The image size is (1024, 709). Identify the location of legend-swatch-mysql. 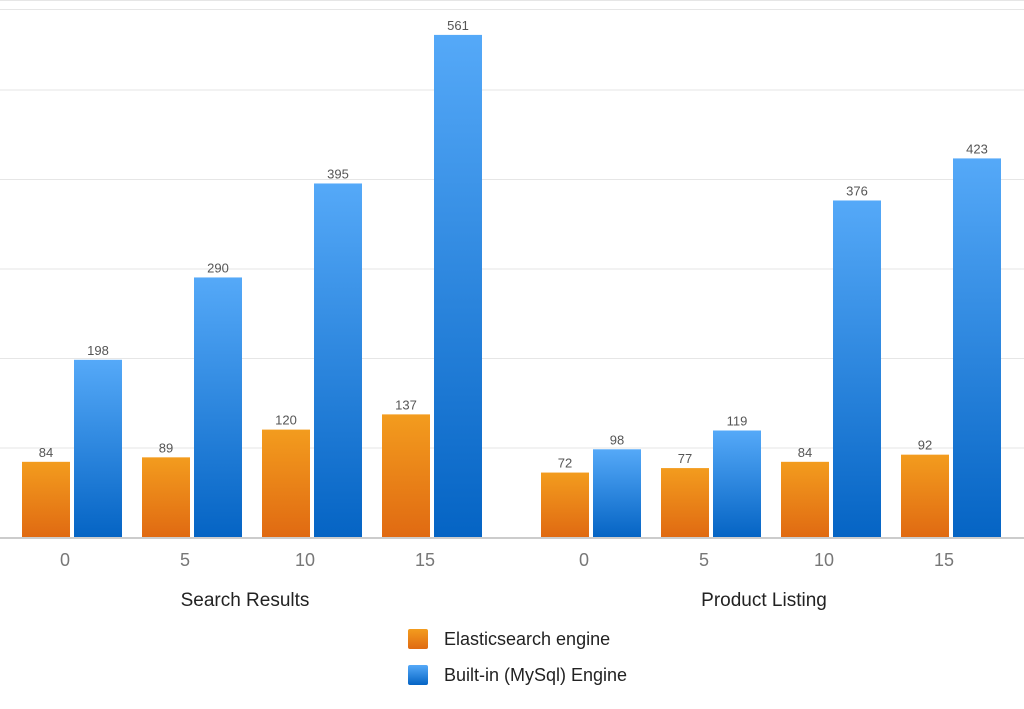
(418, 675).